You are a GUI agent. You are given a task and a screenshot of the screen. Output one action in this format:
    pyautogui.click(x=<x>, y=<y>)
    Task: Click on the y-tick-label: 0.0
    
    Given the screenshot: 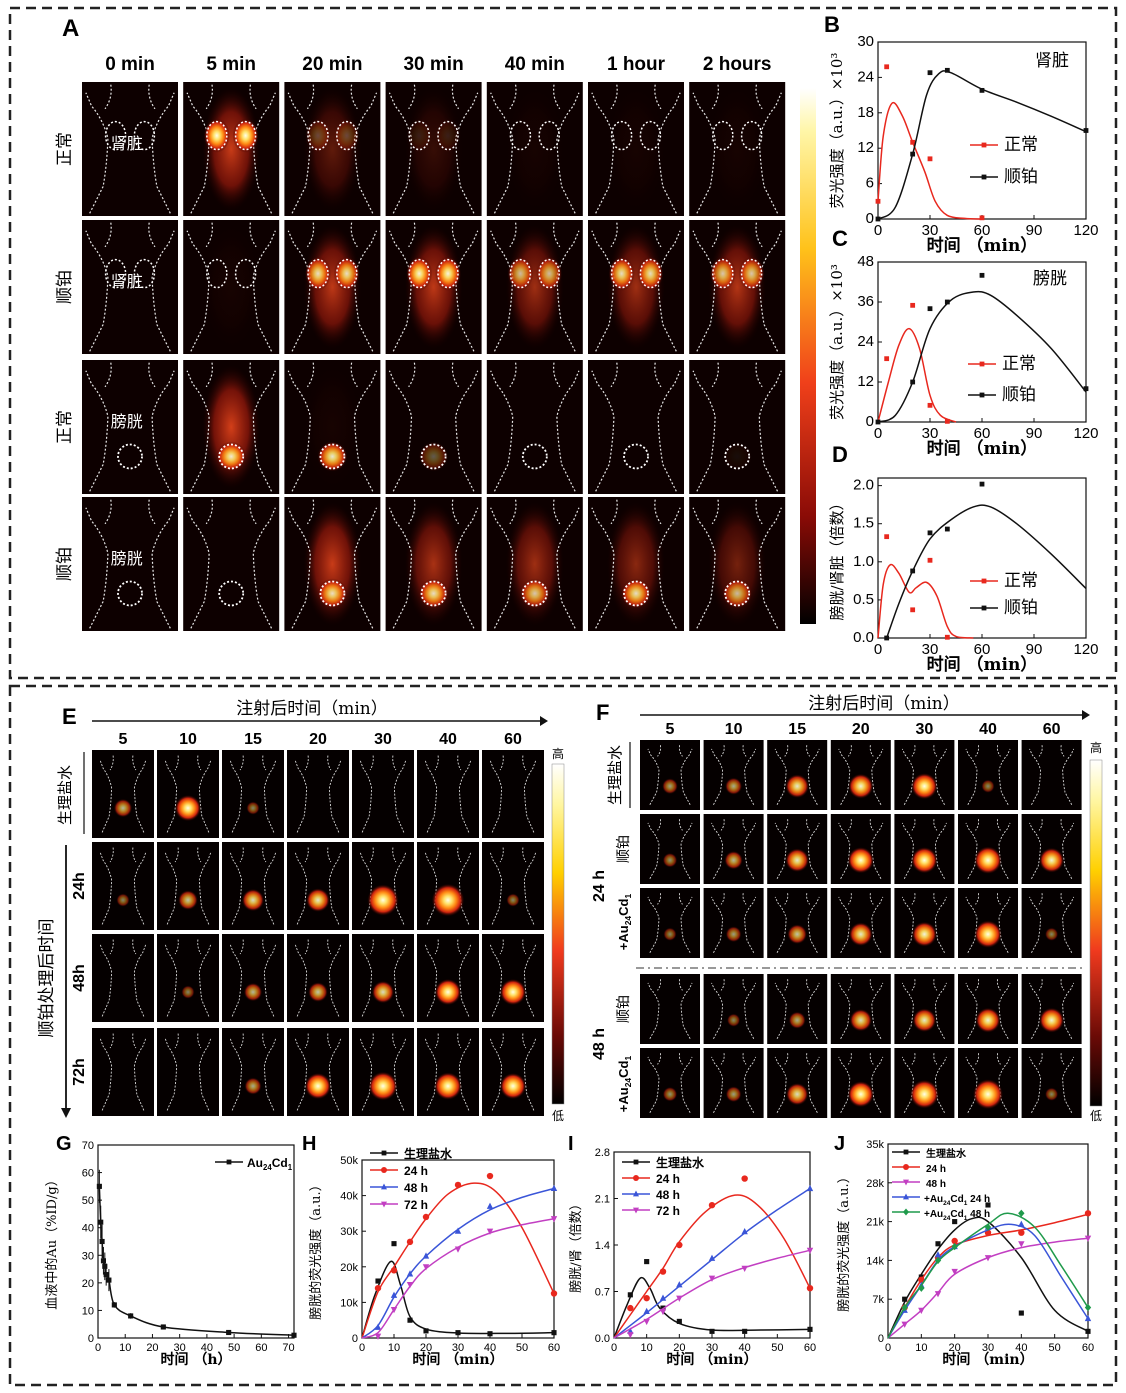 What is the action you would take?
    pyautogui.click(x=863, y=637)
    